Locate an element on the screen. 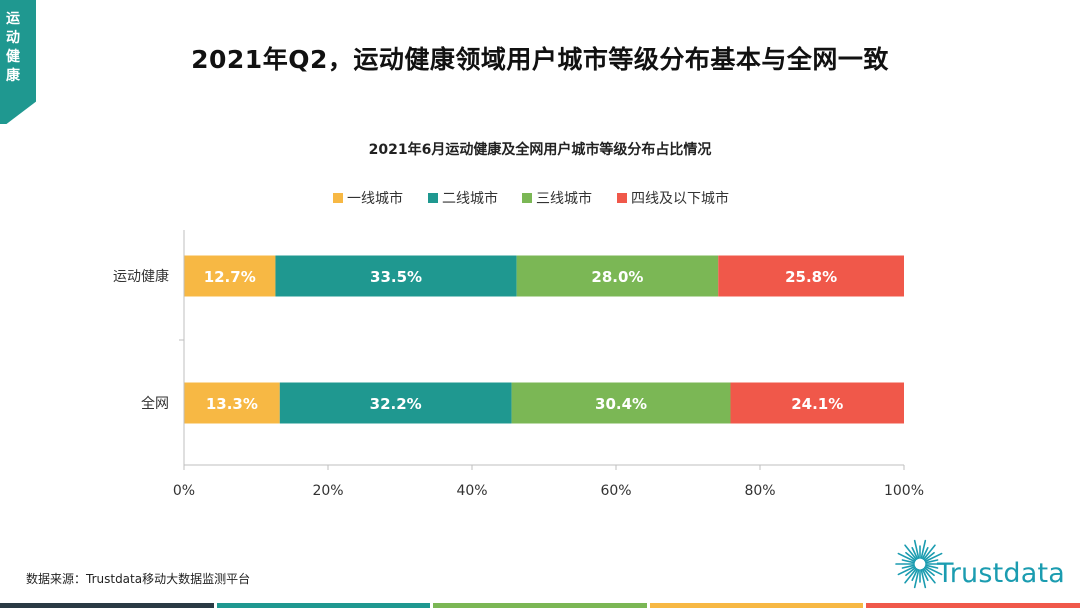  sunburst-icon is located at coordinates (920, 564).